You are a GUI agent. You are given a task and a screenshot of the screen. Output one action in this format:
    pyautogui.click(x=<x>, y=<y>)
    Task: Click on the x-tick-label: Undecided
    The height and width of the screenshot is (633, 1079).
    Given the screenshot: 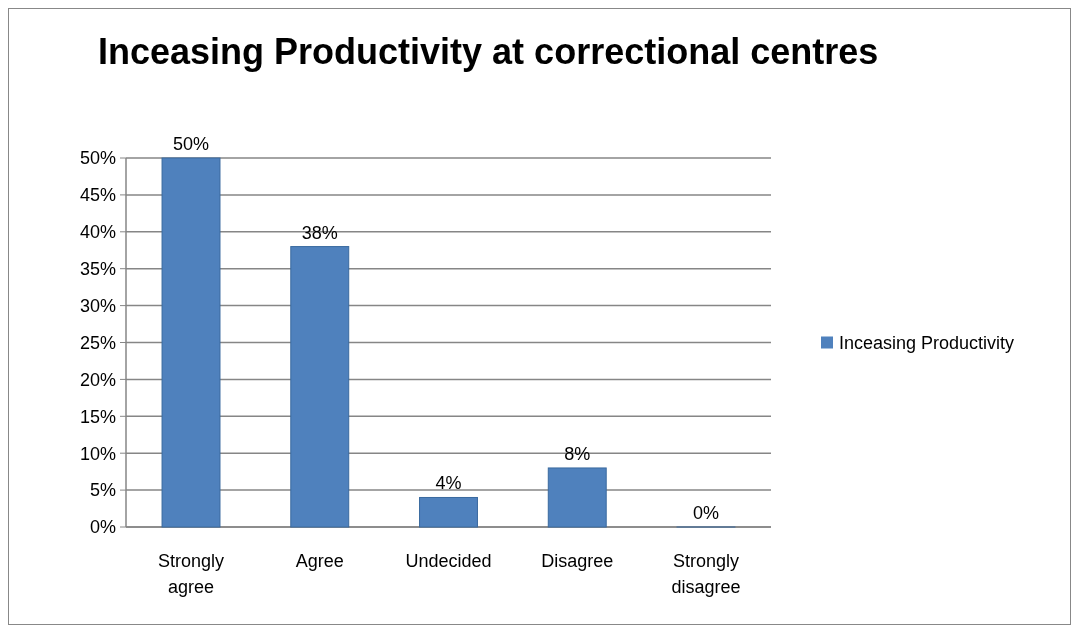 What is the action you would take?
    pyautogui.click(x=448, y=561)
    